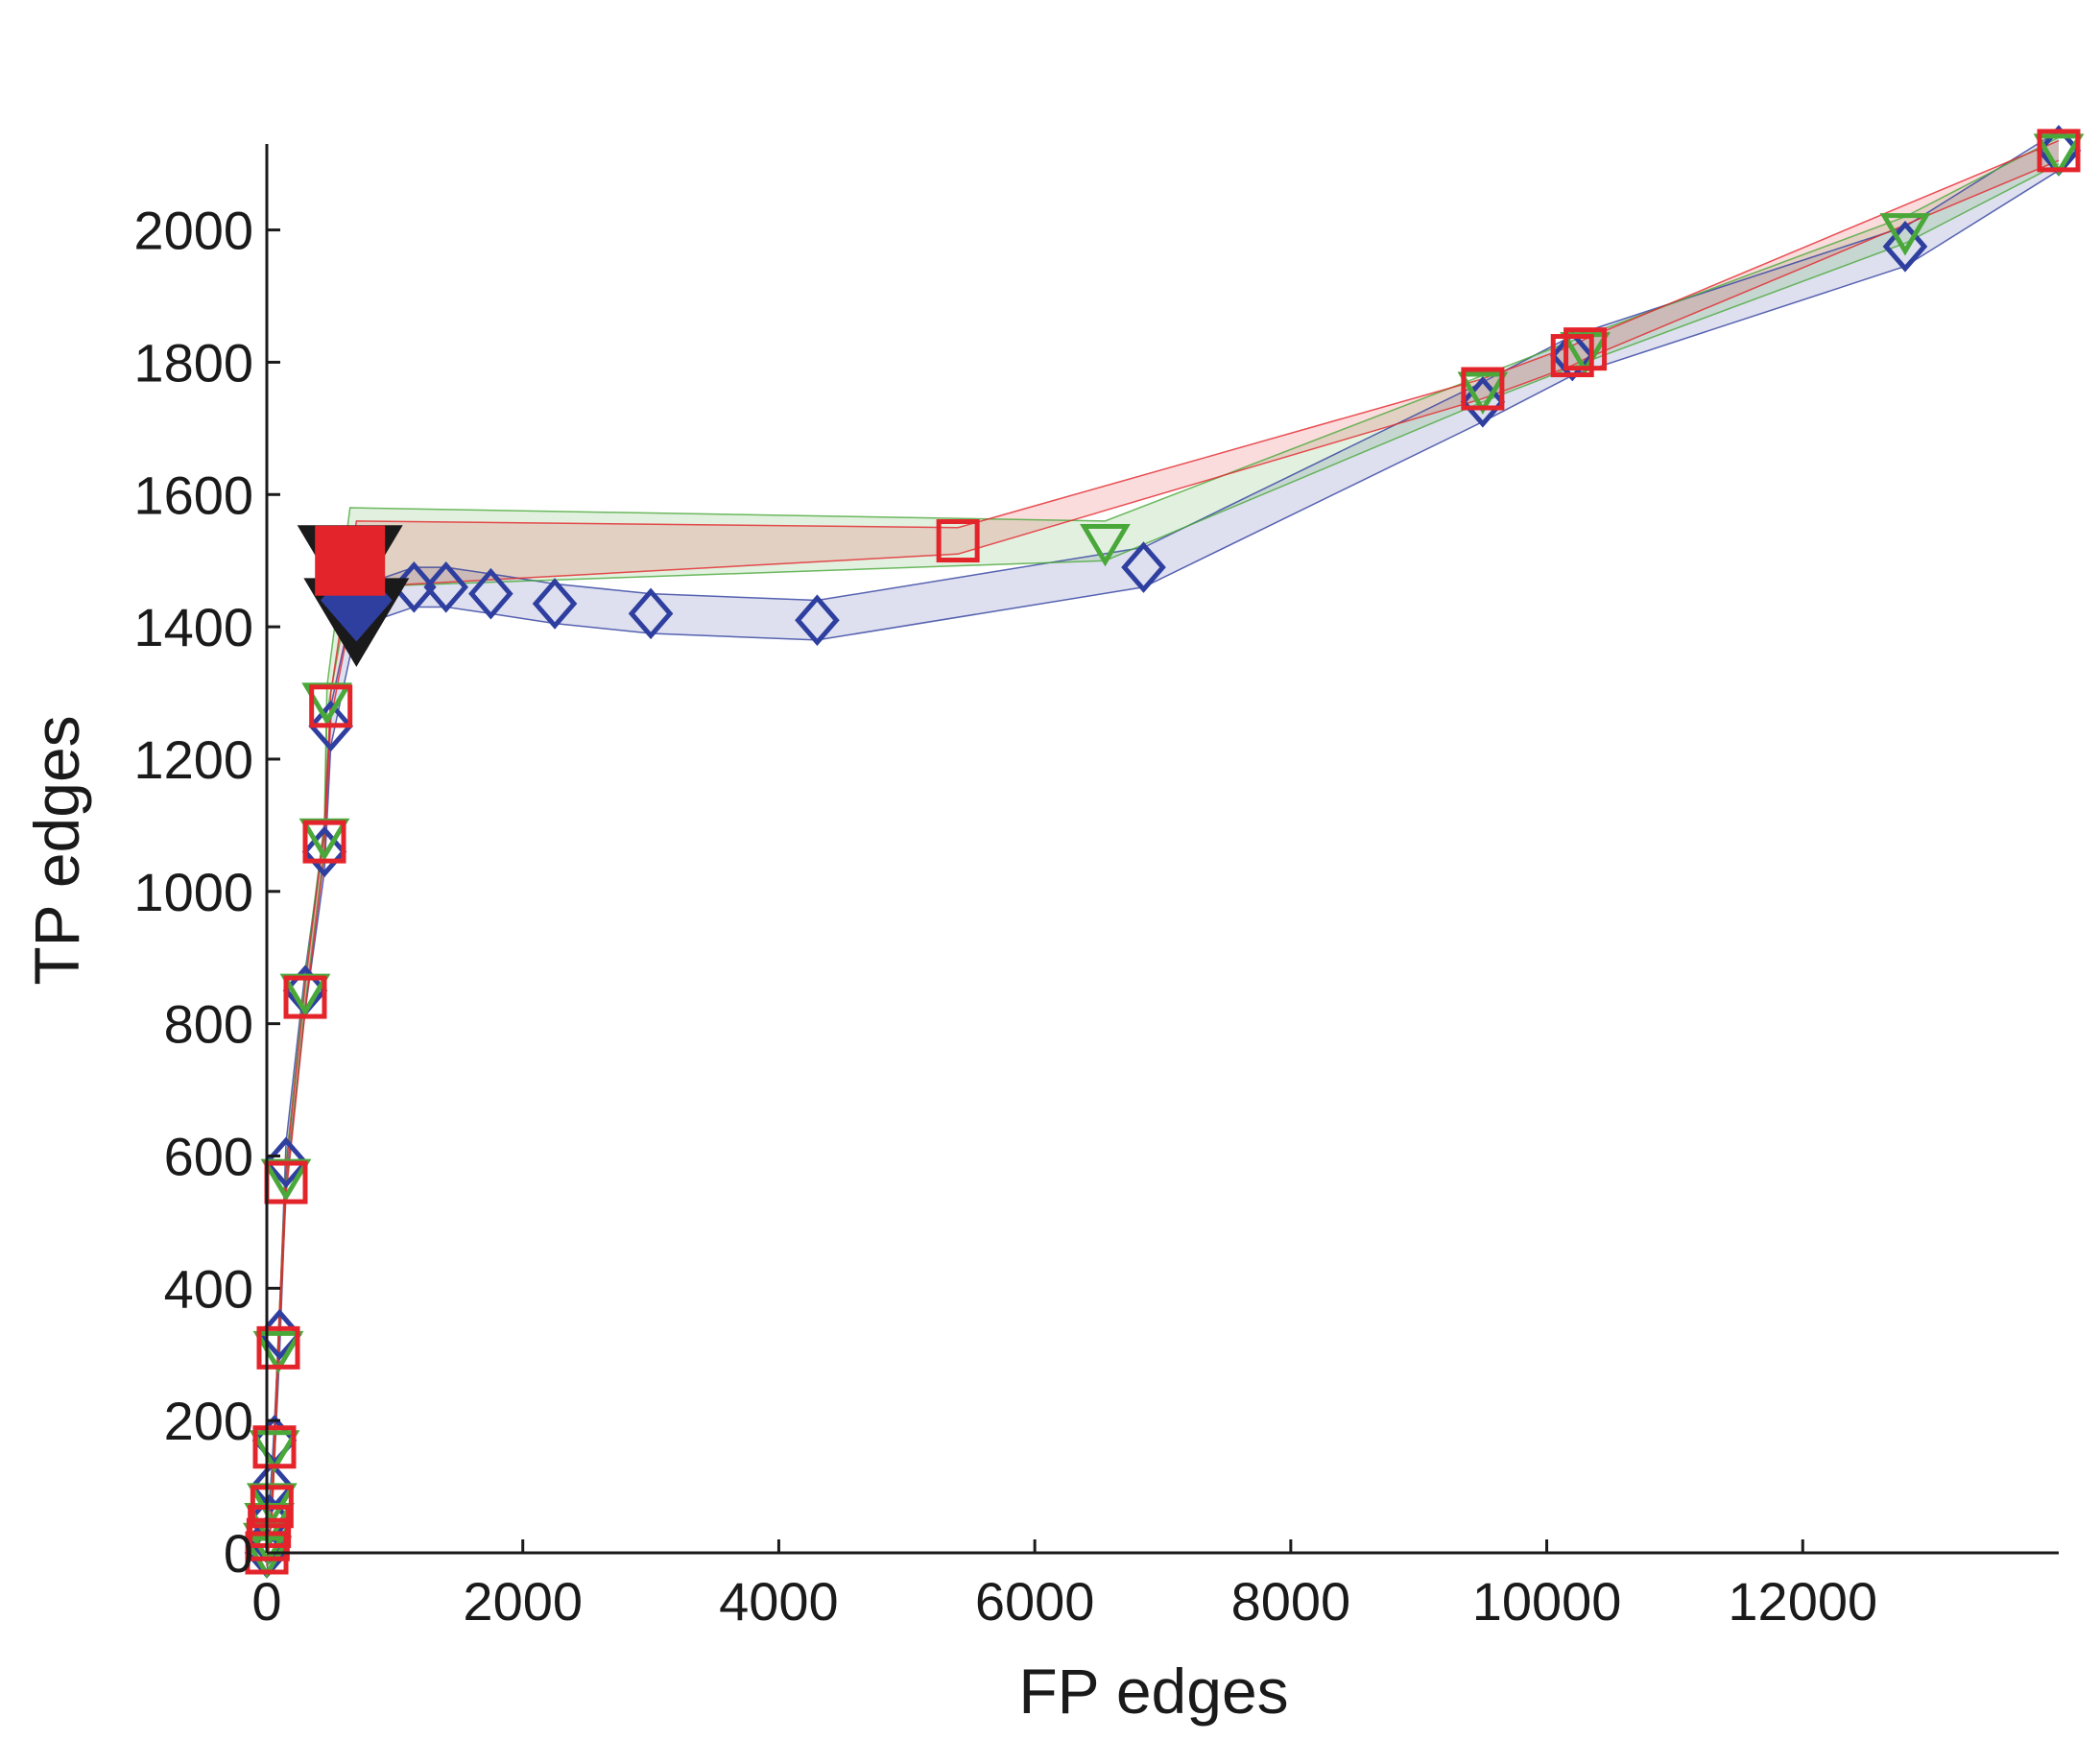 This screenshot has height=1740, width=2100. I want to click on x-tick-label: 4000, so click(779, 1601).